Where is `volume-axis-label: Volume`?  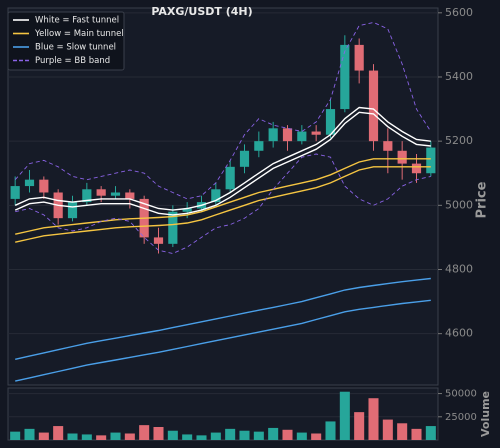 volume-axis-label: Volume is located at coordinates (485, 414).